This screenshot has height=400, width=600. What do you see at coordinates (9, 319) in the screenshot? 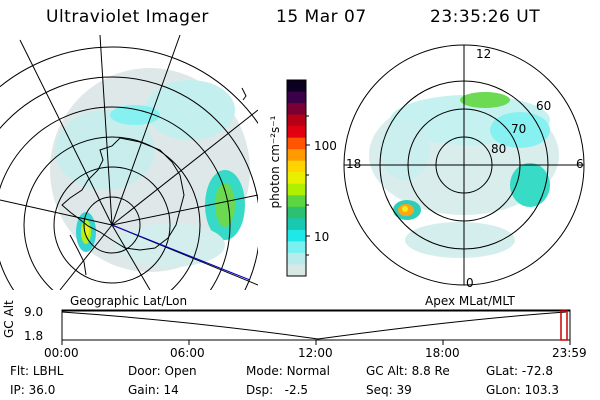
I see `timeline-y-axis-label: GC Alt` at bounding box center [9, 319].